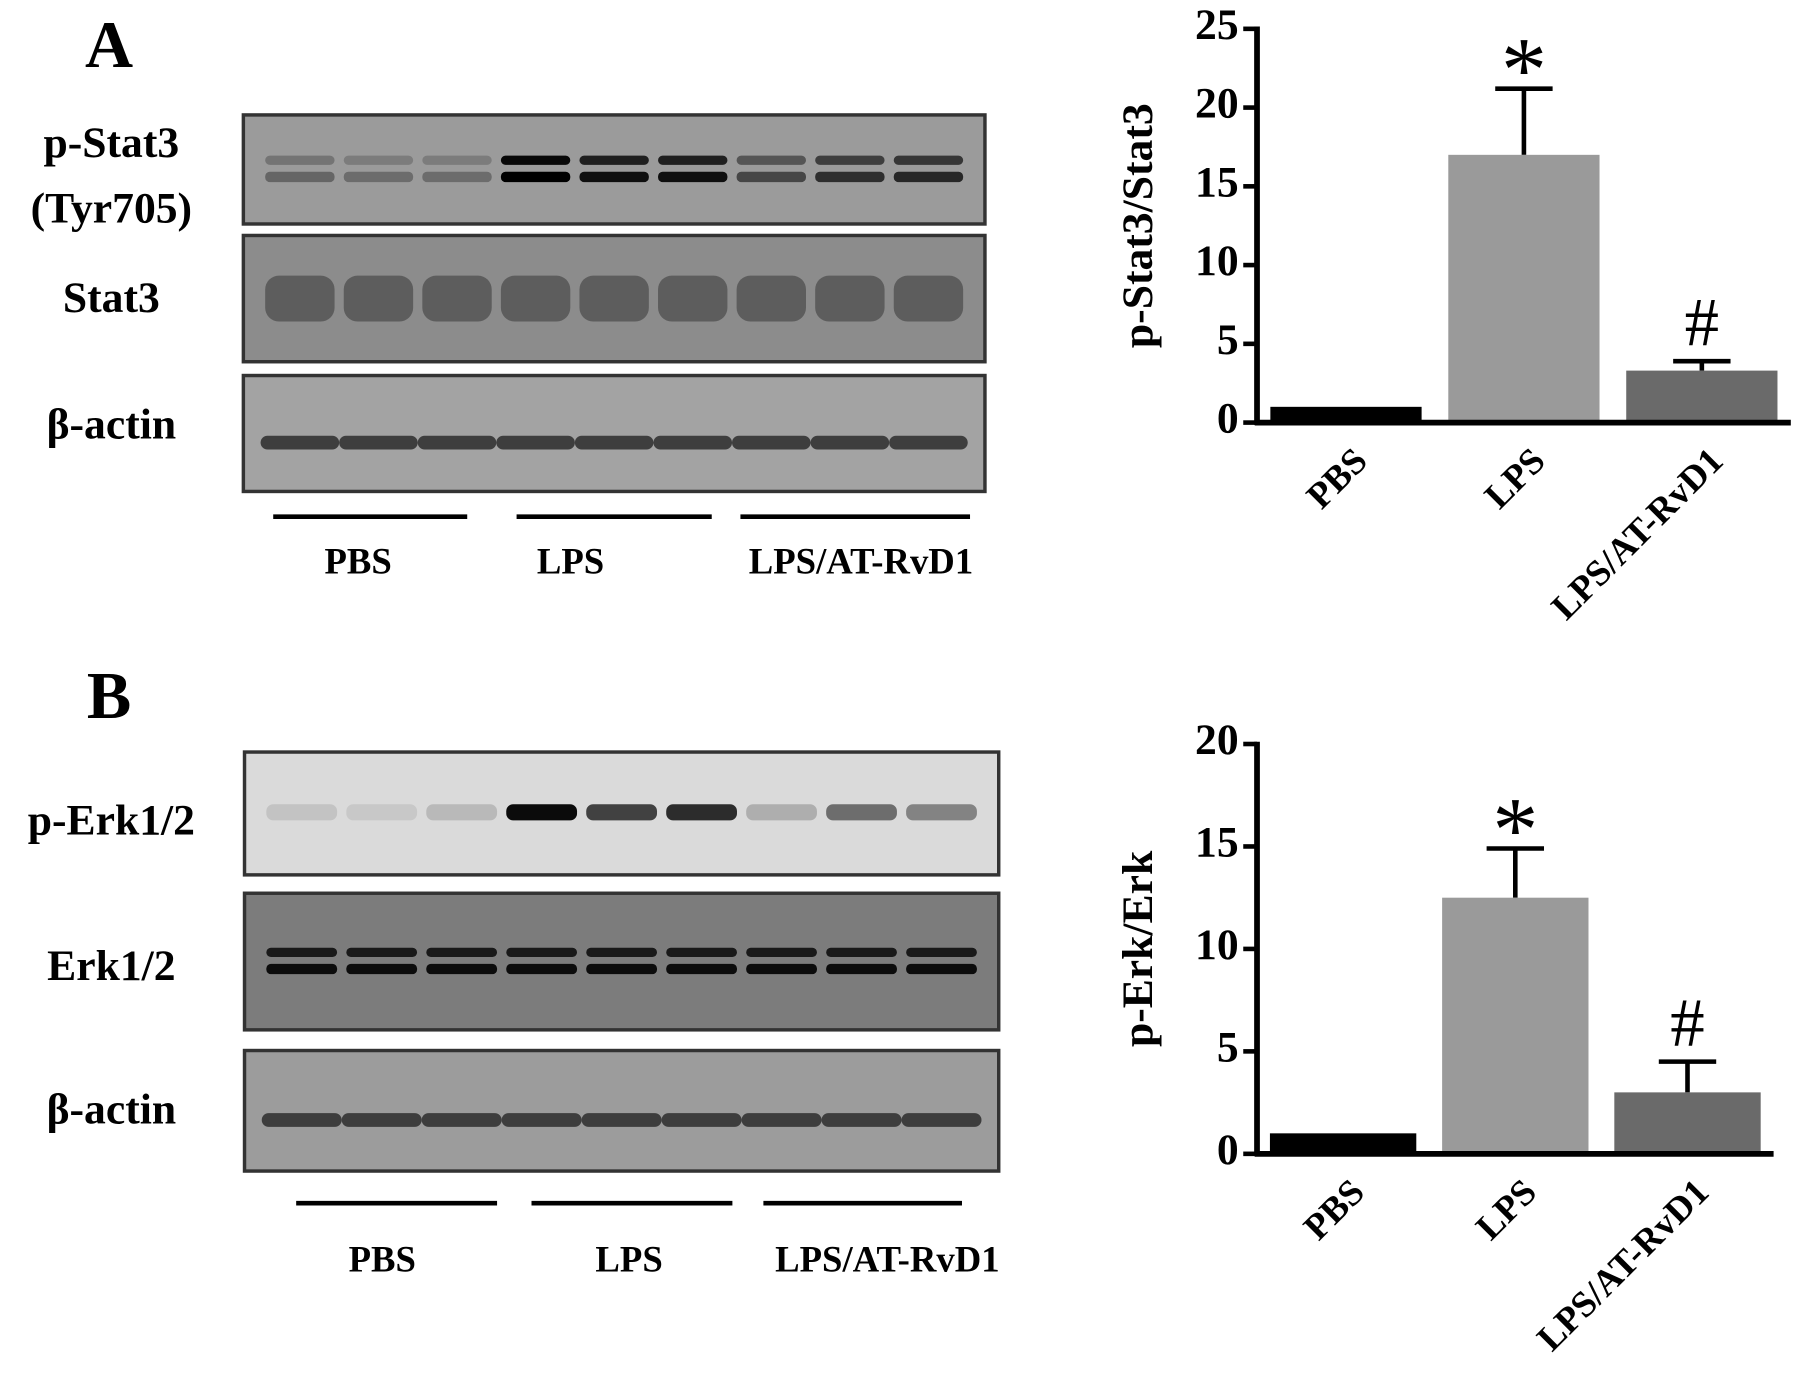  Describe the element at coordinates (111, 966) in the screenshot. I see `row-label: Erk1/2` at that location.